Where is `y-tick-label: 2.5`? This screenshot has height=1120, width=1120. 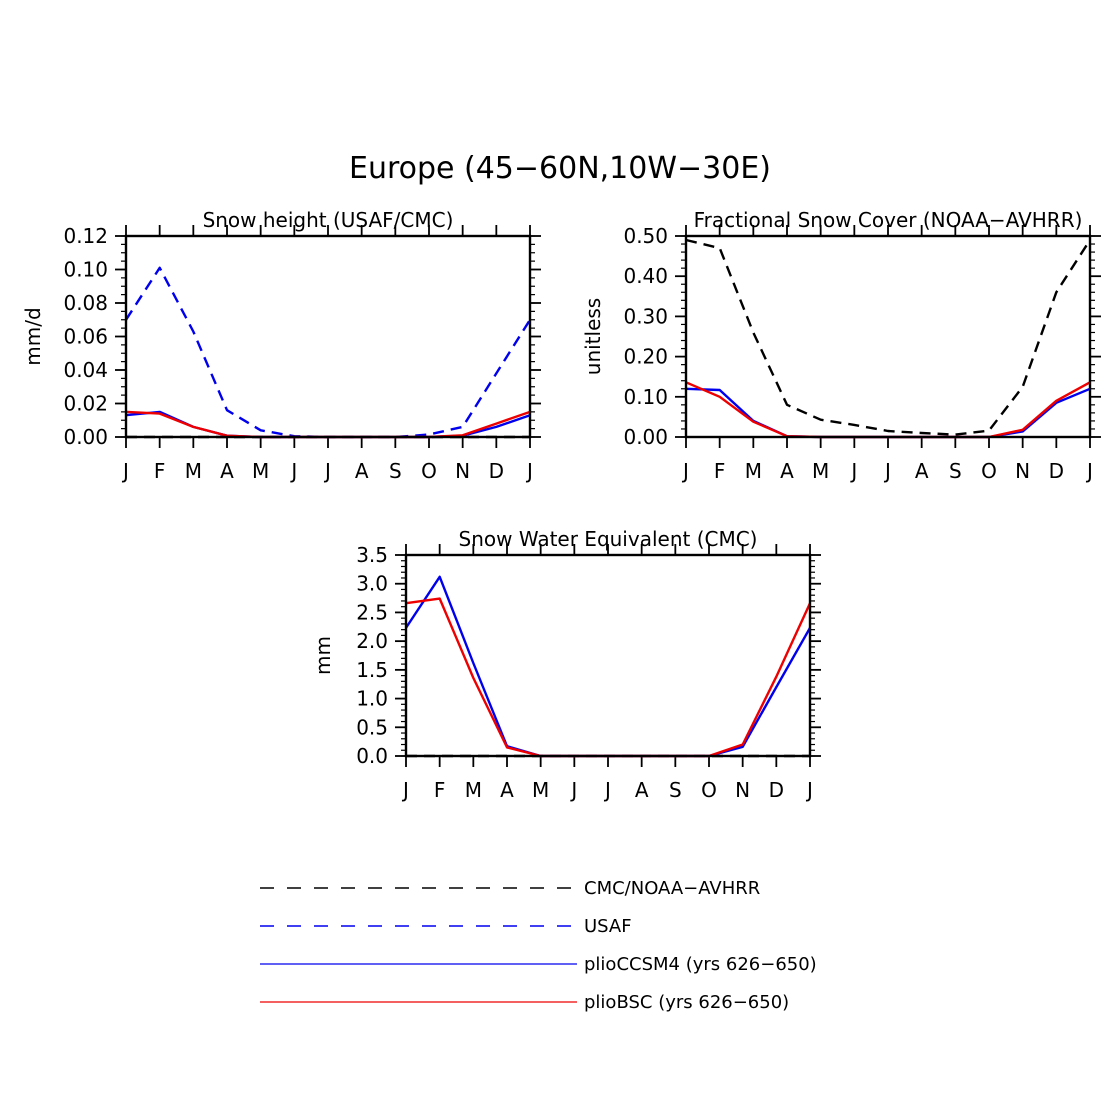
y-tick-label: 2.5 is located at coordinates (372, 612).